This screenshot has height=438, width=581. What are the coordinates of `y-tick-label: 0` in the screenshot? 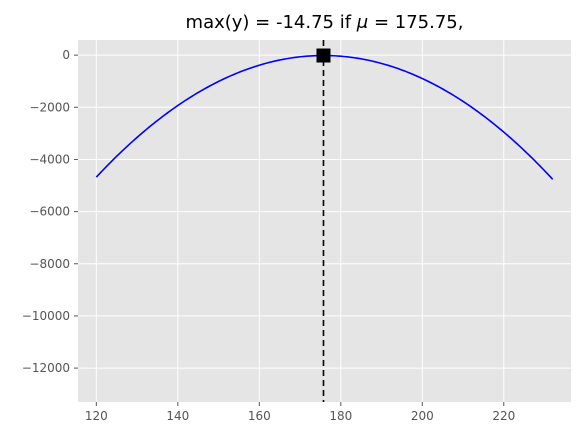 It's located at (66, 55).